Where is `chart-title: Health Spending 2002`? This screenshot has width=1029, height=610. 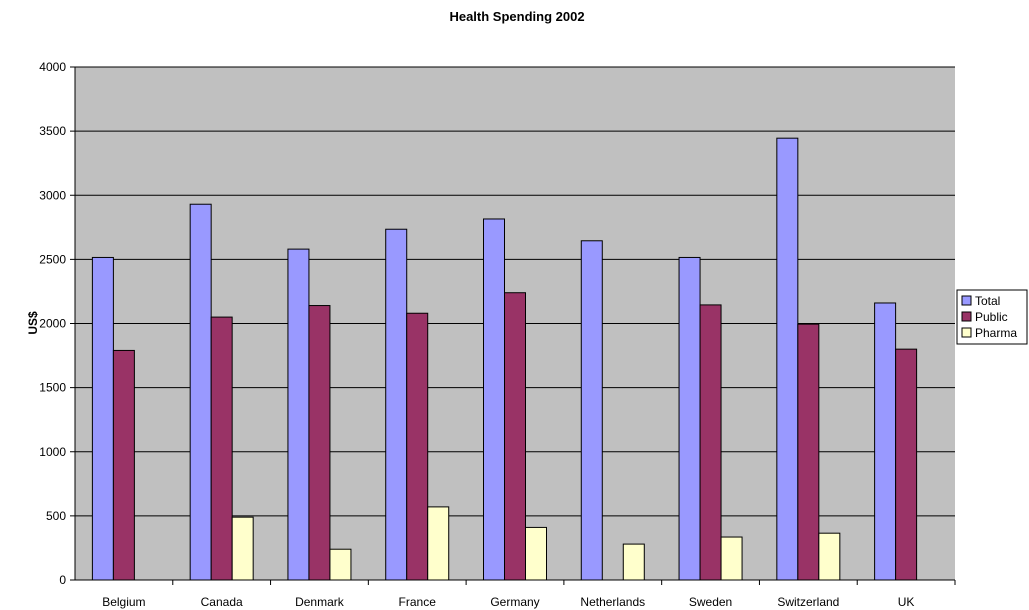
chart-title: Health Spending 2002 is located at coordinates (516, 16).